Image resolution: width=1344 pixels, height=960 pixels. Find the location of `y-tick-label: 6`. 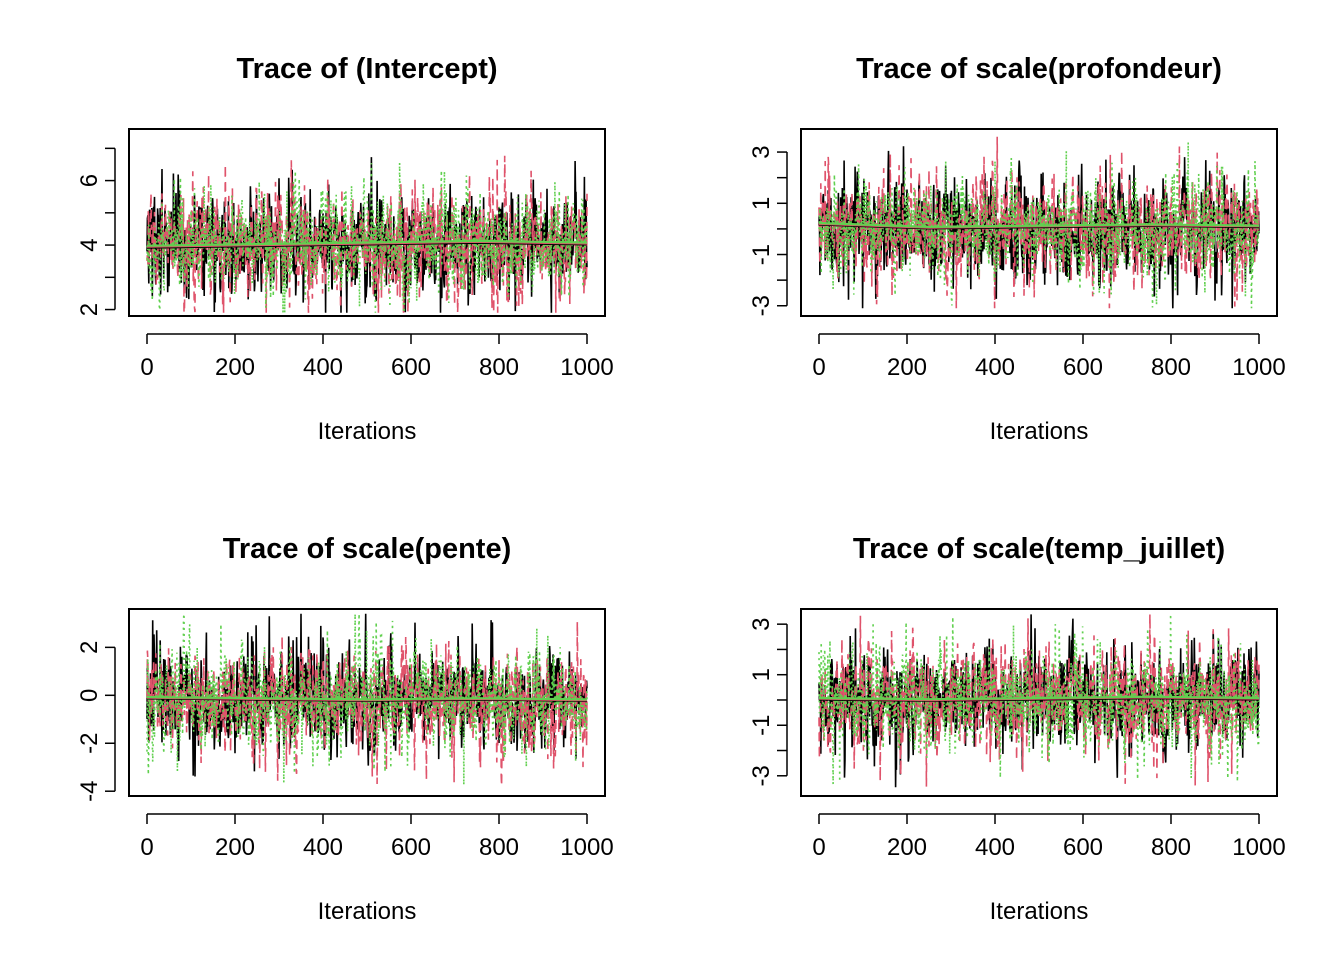

y-tick-label: 6 is located at coordinates (89, 180).